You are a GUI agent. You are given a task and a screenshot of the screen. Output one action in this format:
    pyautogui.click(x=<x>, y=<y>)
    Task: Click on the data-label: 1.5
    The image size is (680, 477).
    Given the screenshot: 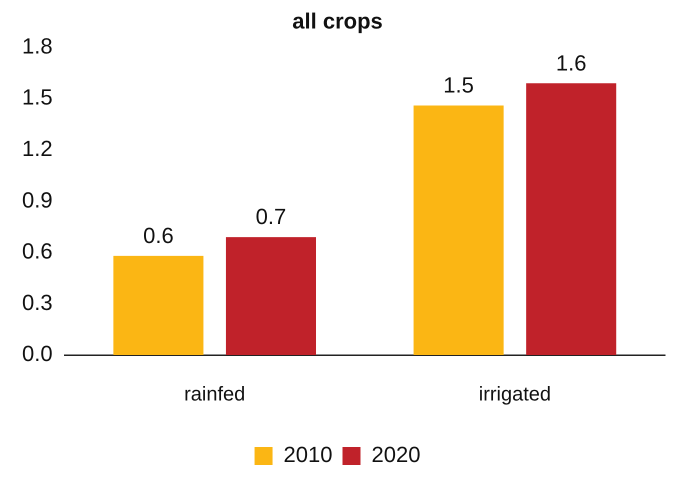 What is the action you would take?
    pyautogui.click(x=458, y=85)
    